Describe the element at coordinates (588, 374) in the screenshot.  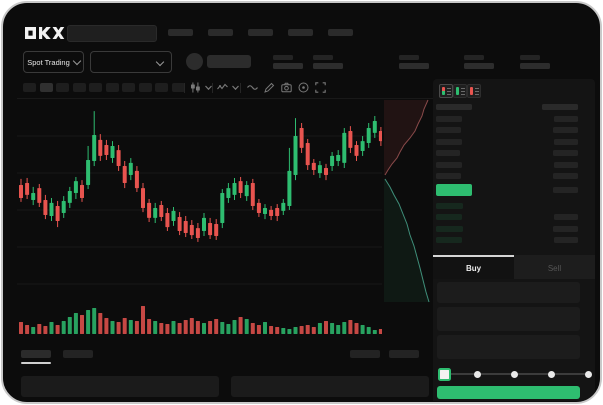
I see `slider-stop-100pct` at that location.